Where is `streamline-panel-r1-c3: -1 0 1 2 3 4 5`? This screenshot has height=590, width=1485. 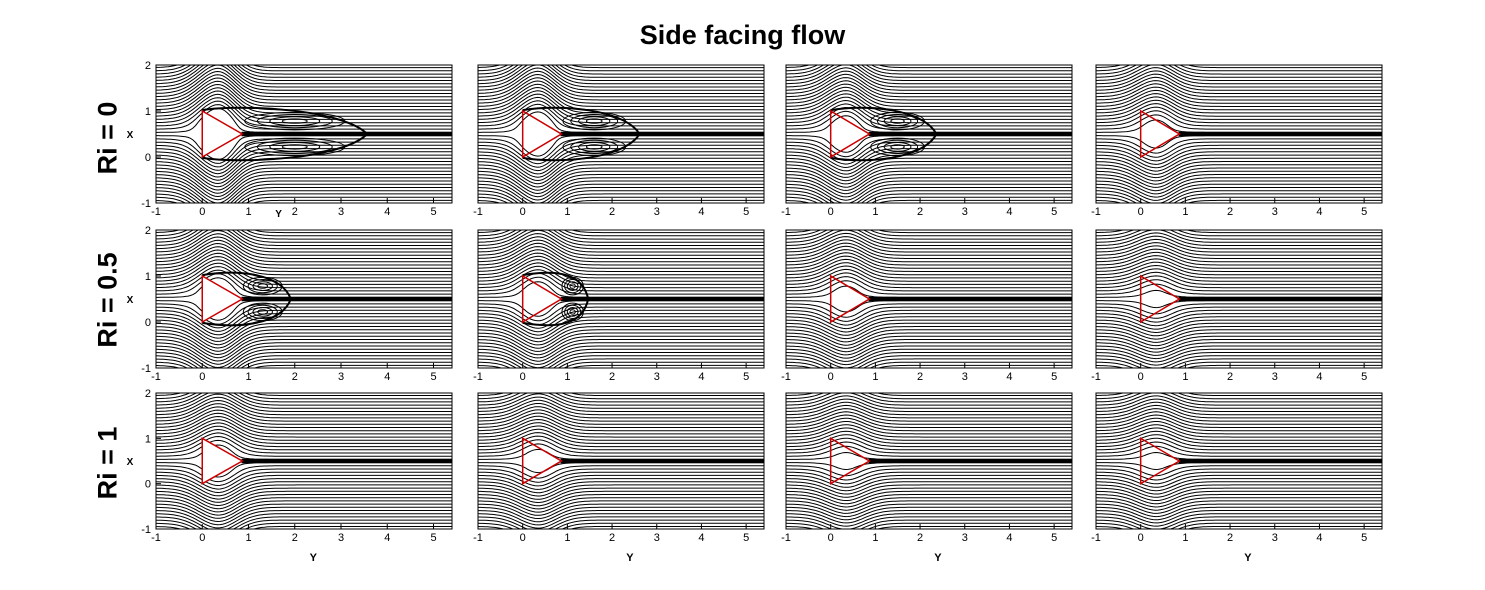 streamline-panel-r1-c3: -1 0 1 2 3 4 5 is located at coordinates (1237, 306).